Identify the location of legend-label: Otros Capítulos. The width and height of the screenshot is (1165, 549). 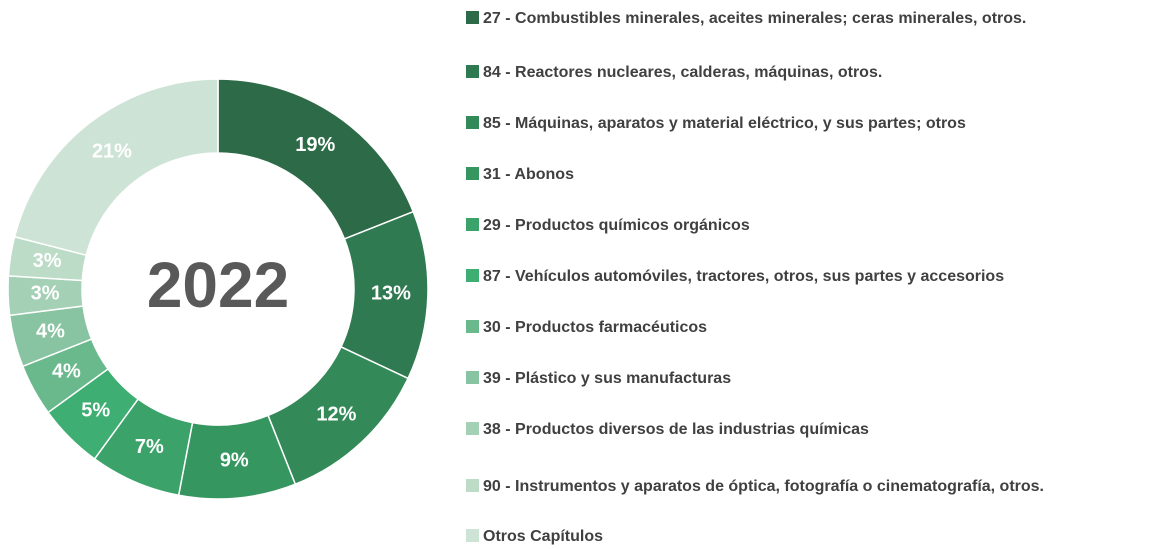
(543, 536).